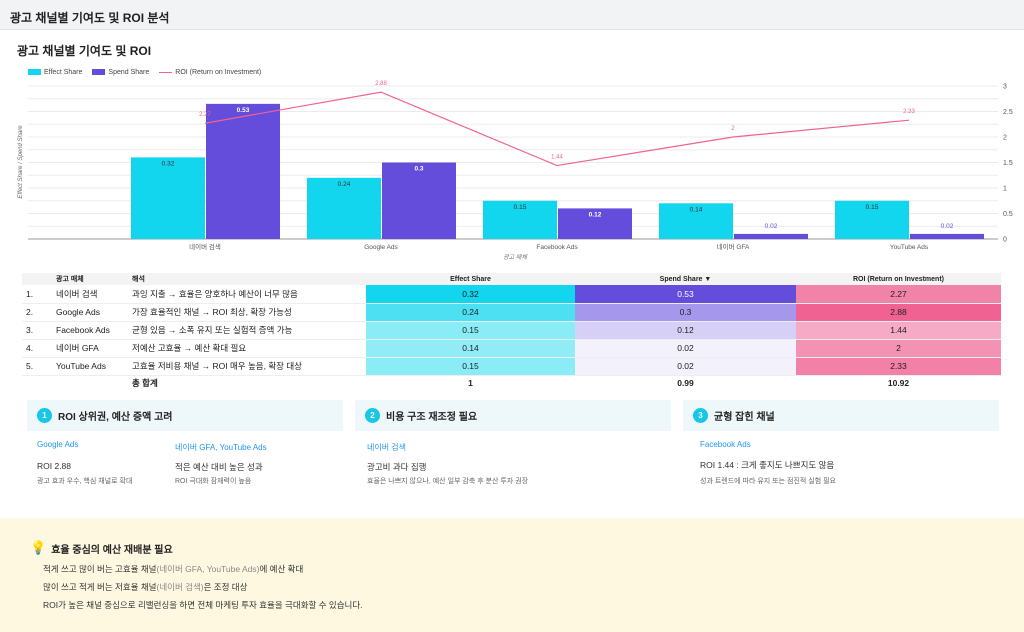 This screenshot has width=1024, height=632. Describe the element at coordinates (767, 465) in the screenshot. I see `card-bold: ROI 1.44 : 크게 좋지도 나쁘지도 않음` at that location.